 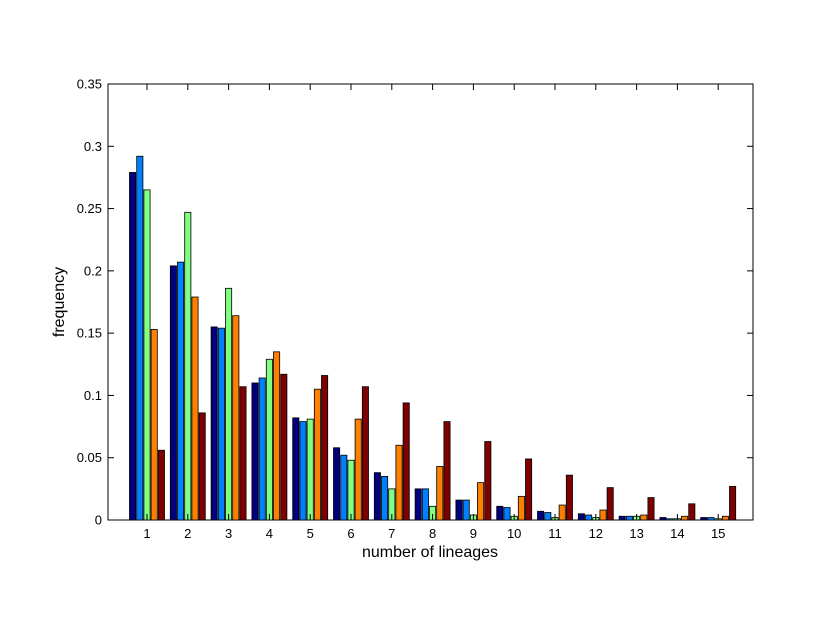 What do you see at coordinates (473, 533) in the screenshot?
I see `x-tick-label: 9` at bounding box center [473, 533].